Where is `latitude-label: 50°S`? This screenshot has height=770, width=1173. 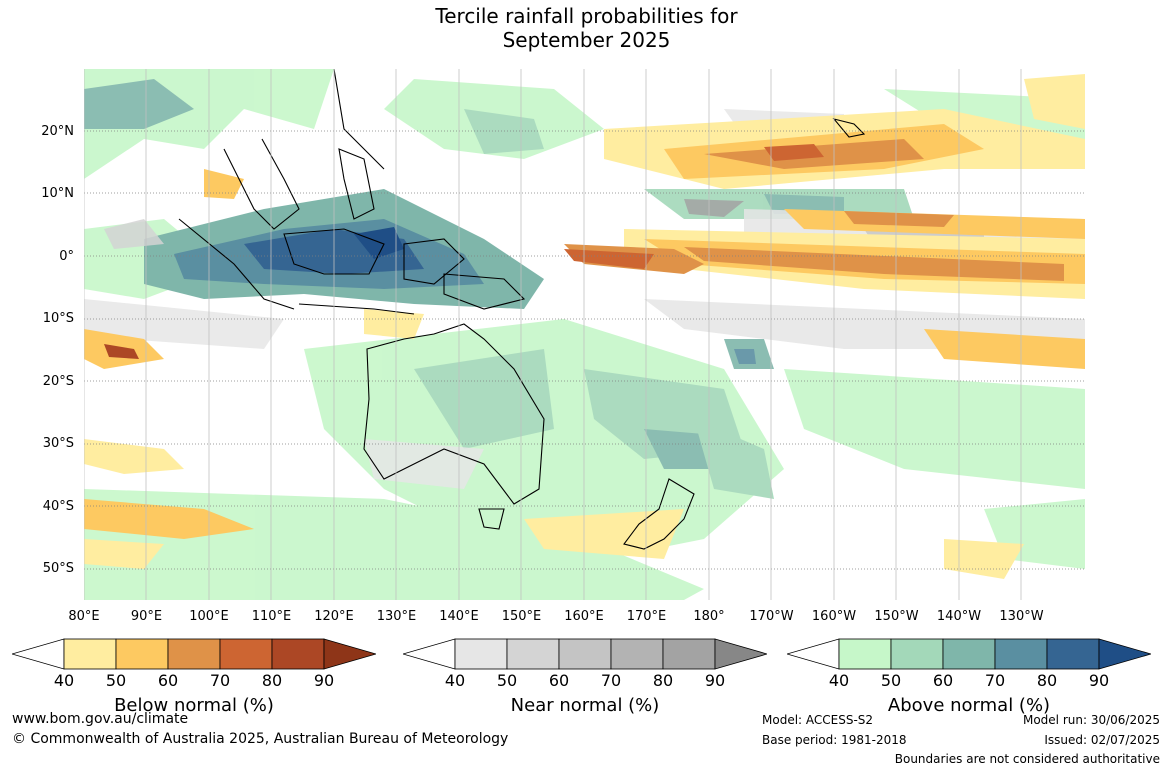 latitude-label: 50°S is located at coordinates (58, 568).